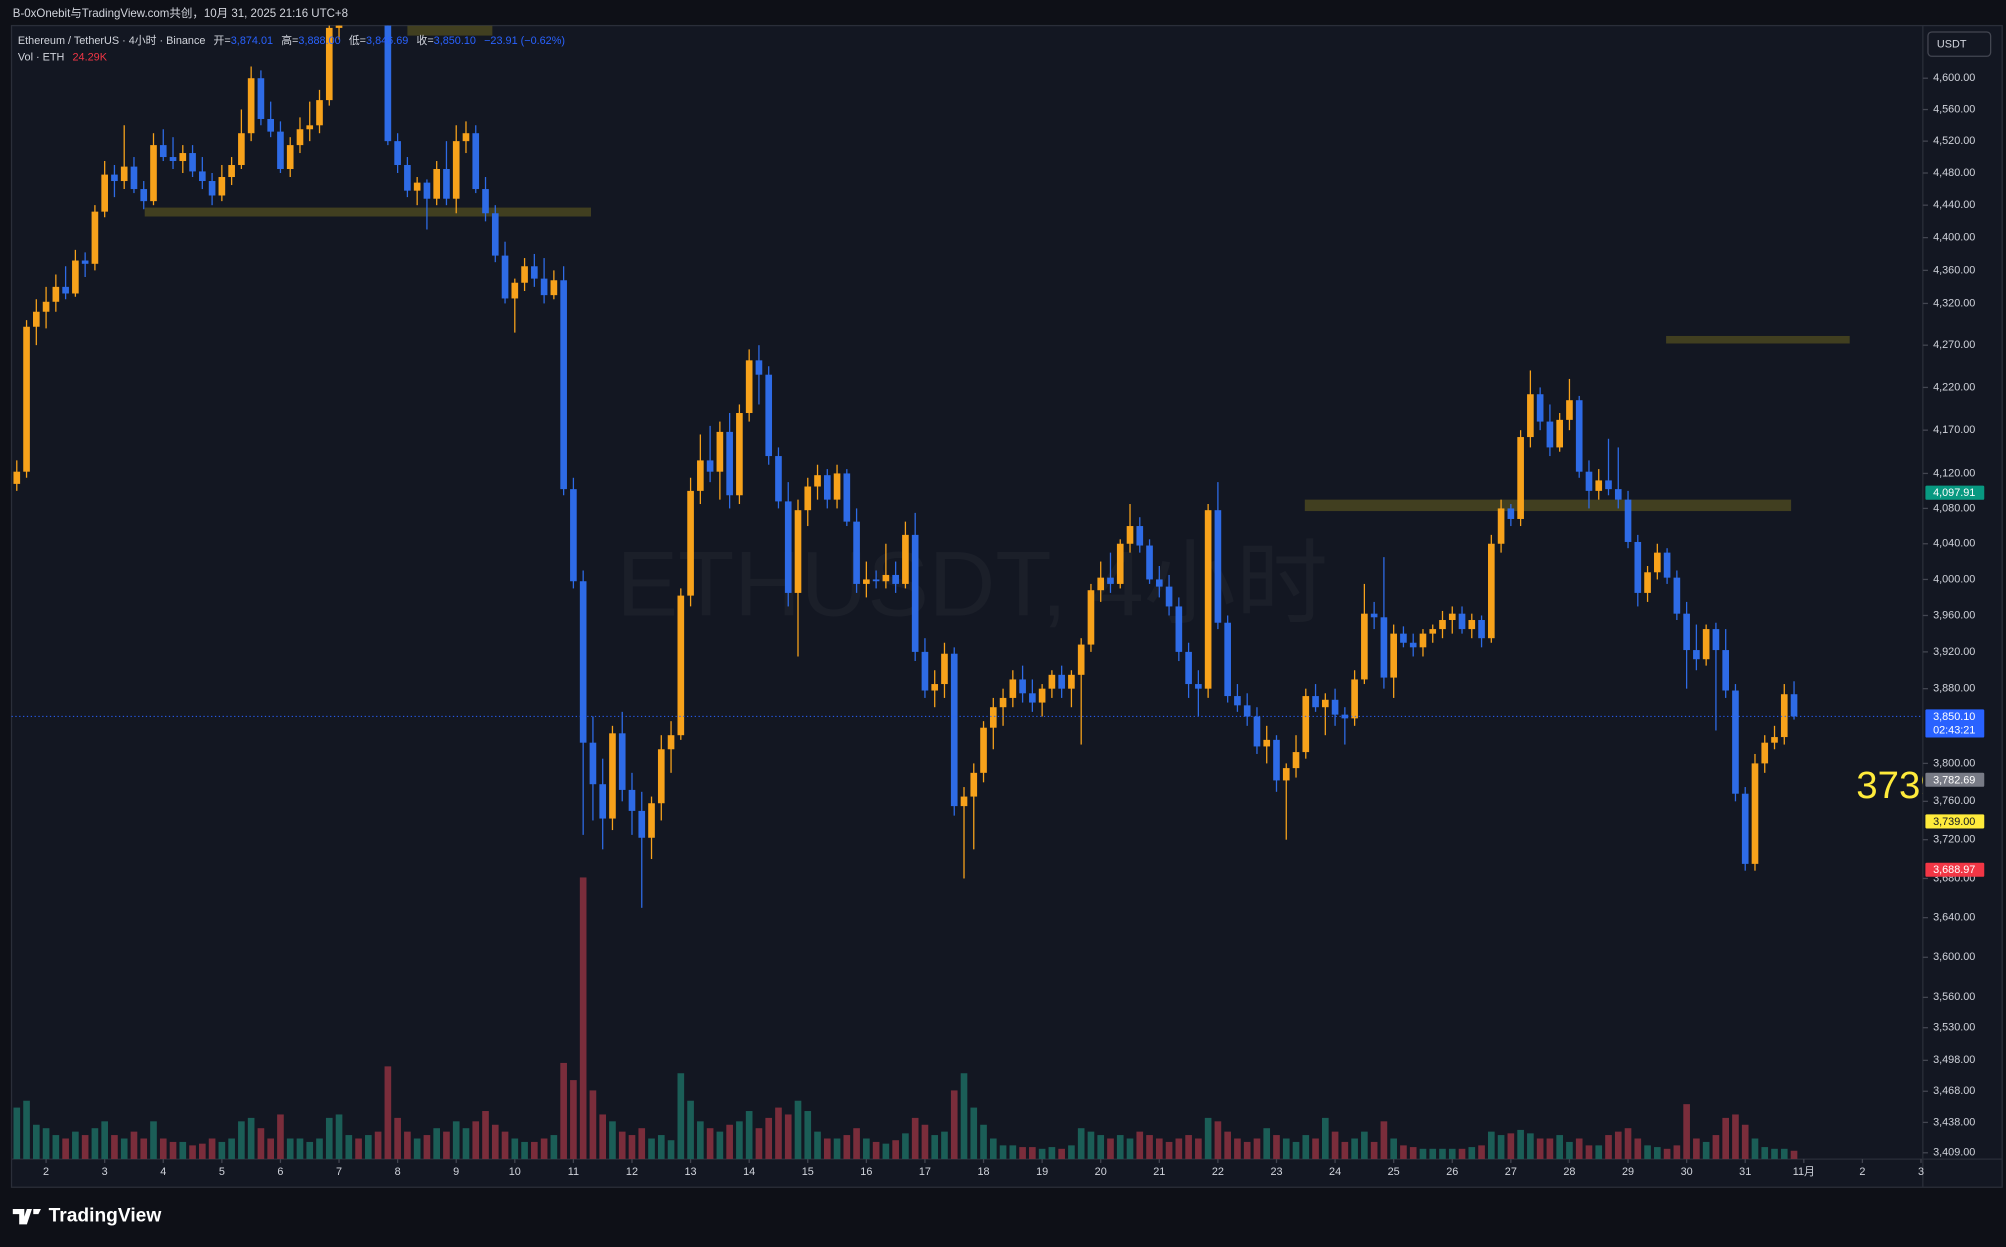 The image size is (2006, 1247). I want to click on y-tick-label: 4,480.00, so click(1954, 173).